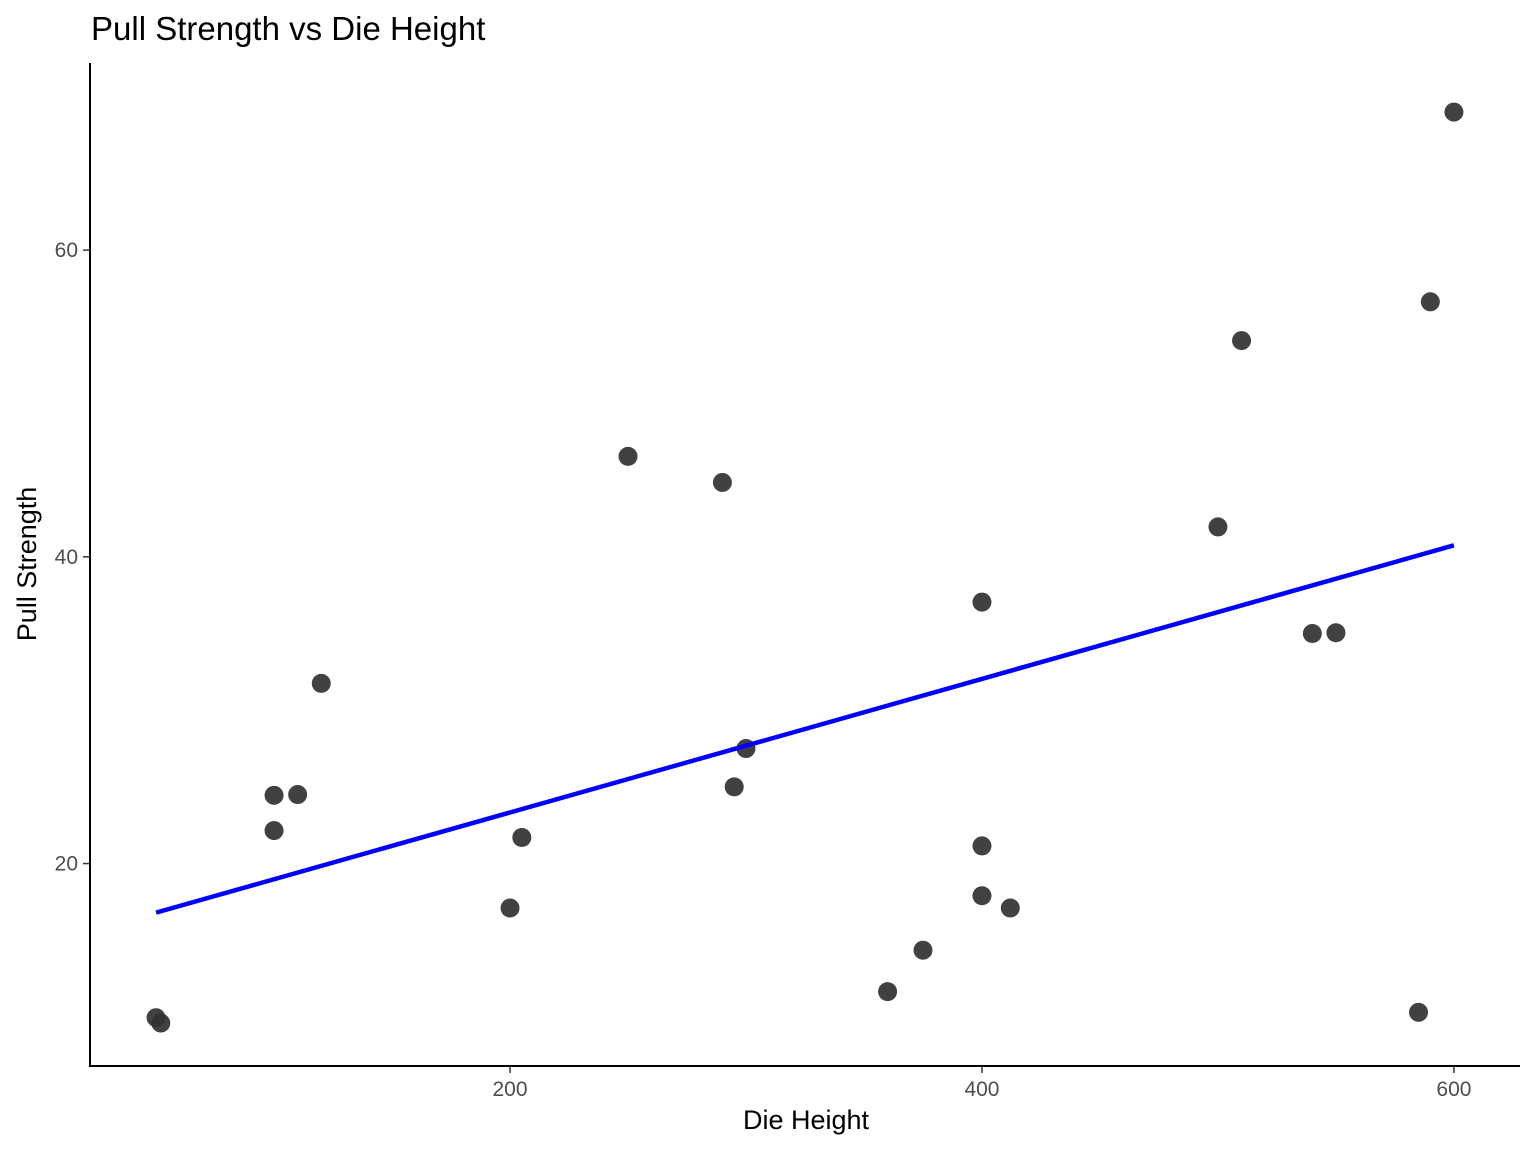 The height and width of the screenshot is (1152, 1536). Describe the element at coordinates (66, 864) in the screenshot. I see `y-tick-label: 20` at that location.